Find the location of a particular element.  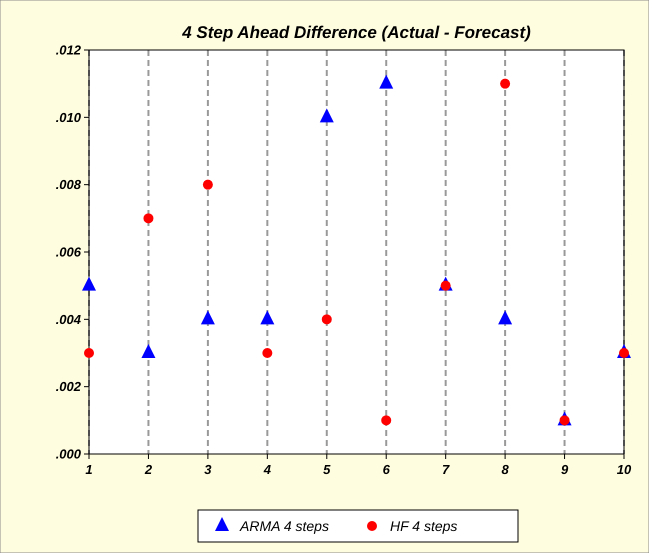

x-tick-label: 6 is located at coordinates (386, 469).